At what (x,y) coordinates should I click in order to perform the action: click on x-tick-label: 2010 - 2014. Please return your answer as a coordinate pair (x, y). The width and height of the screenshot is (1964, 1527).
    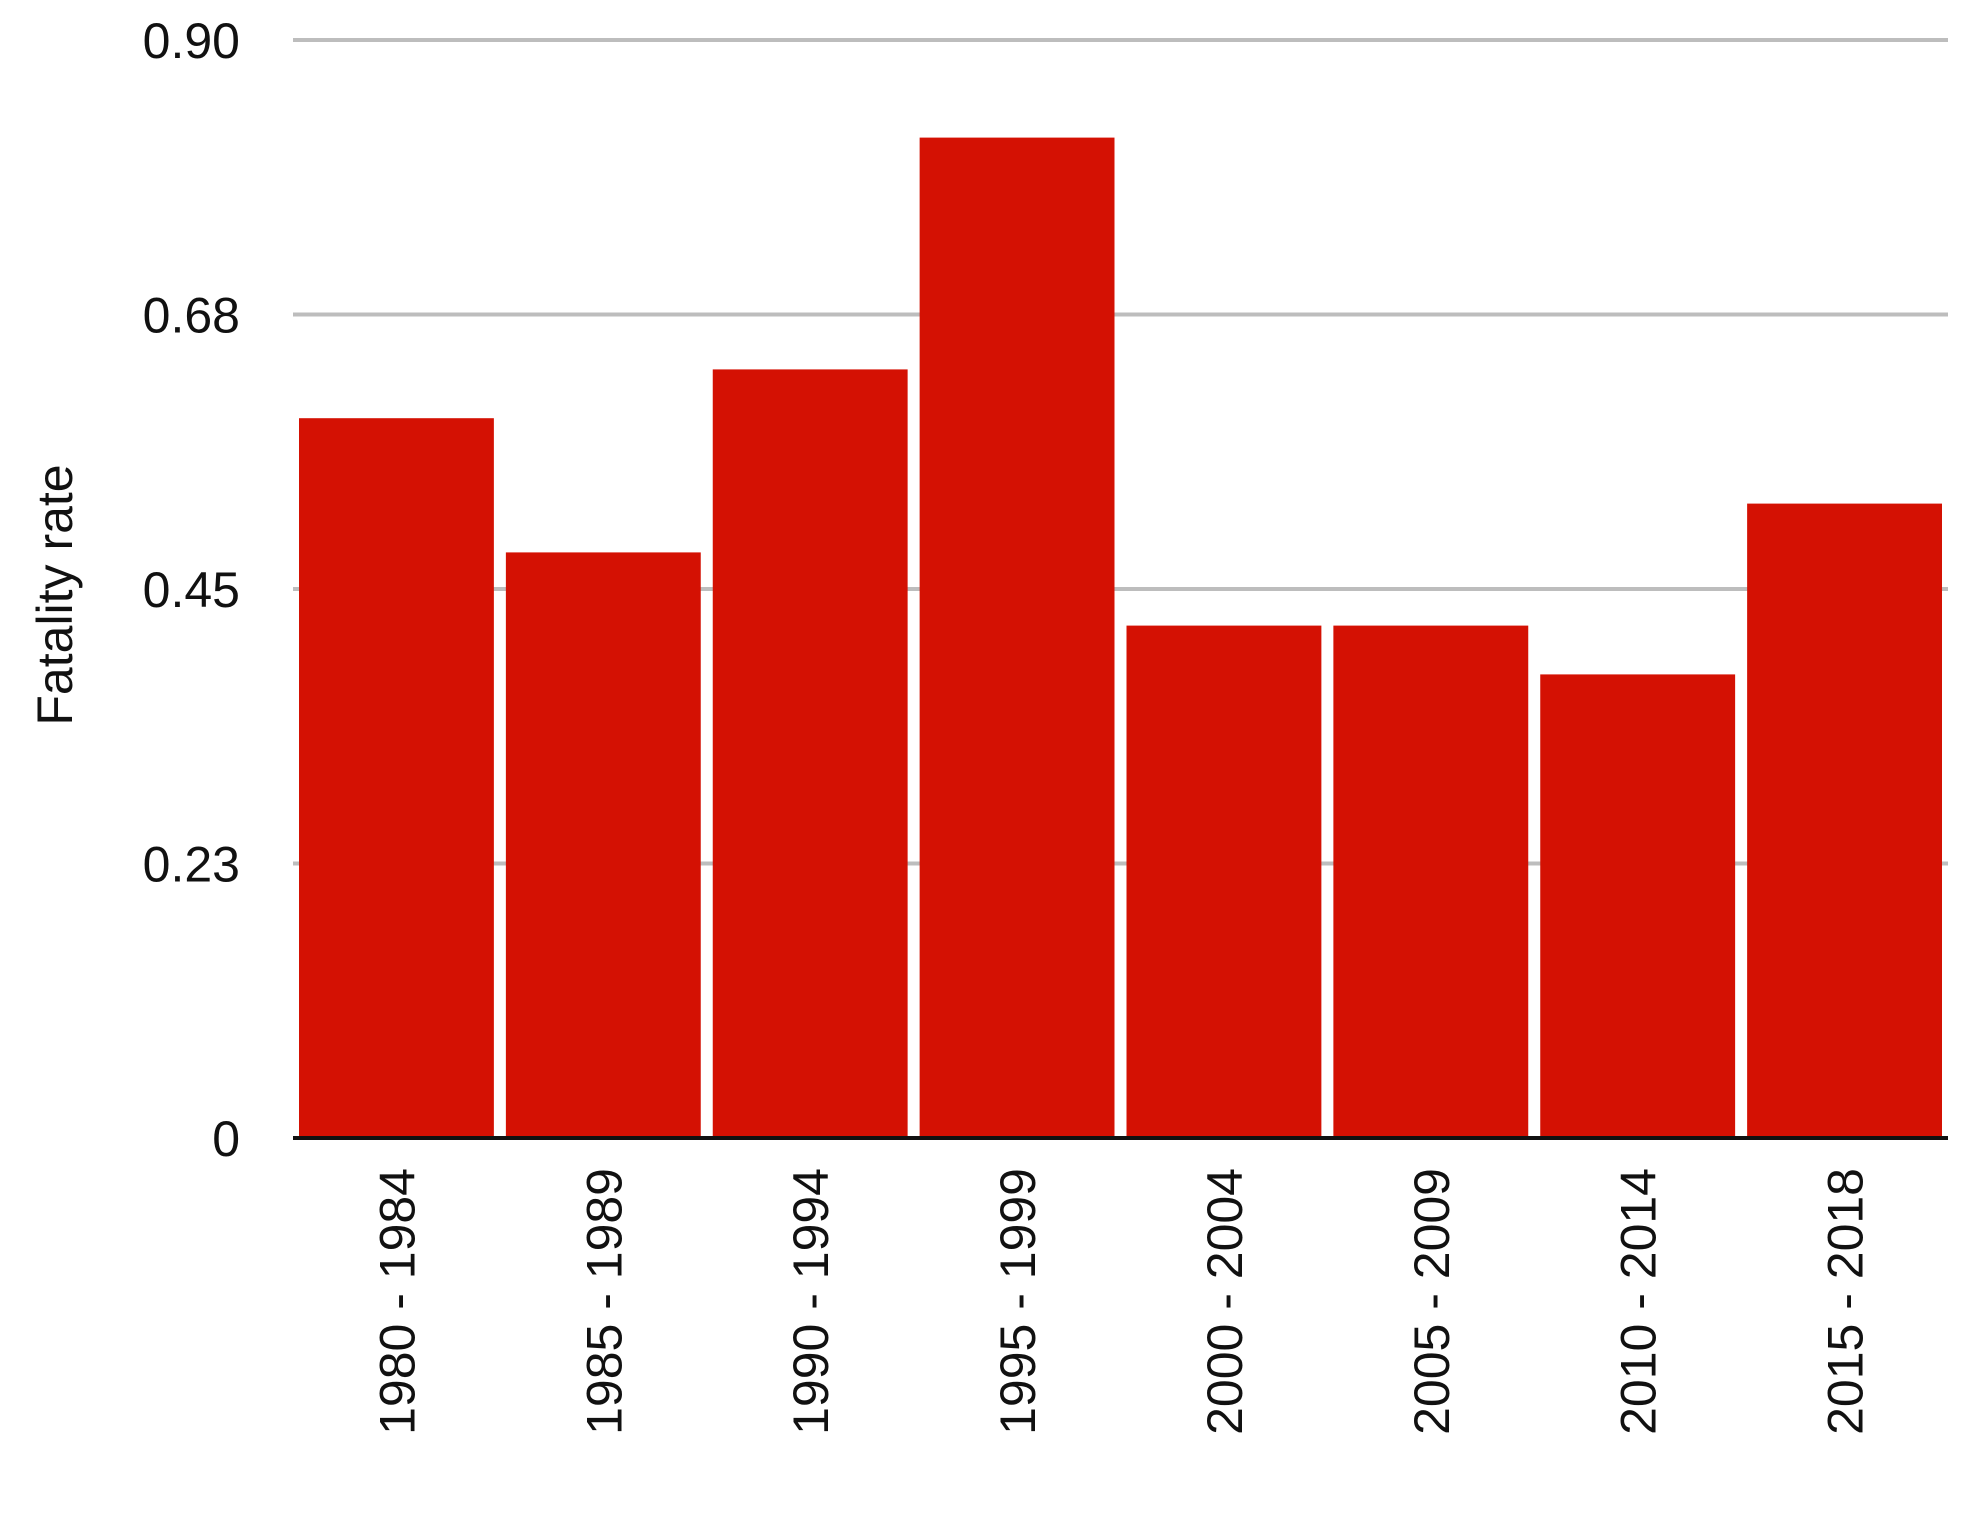
    Looking at the image, I should click on (1639, 1301).